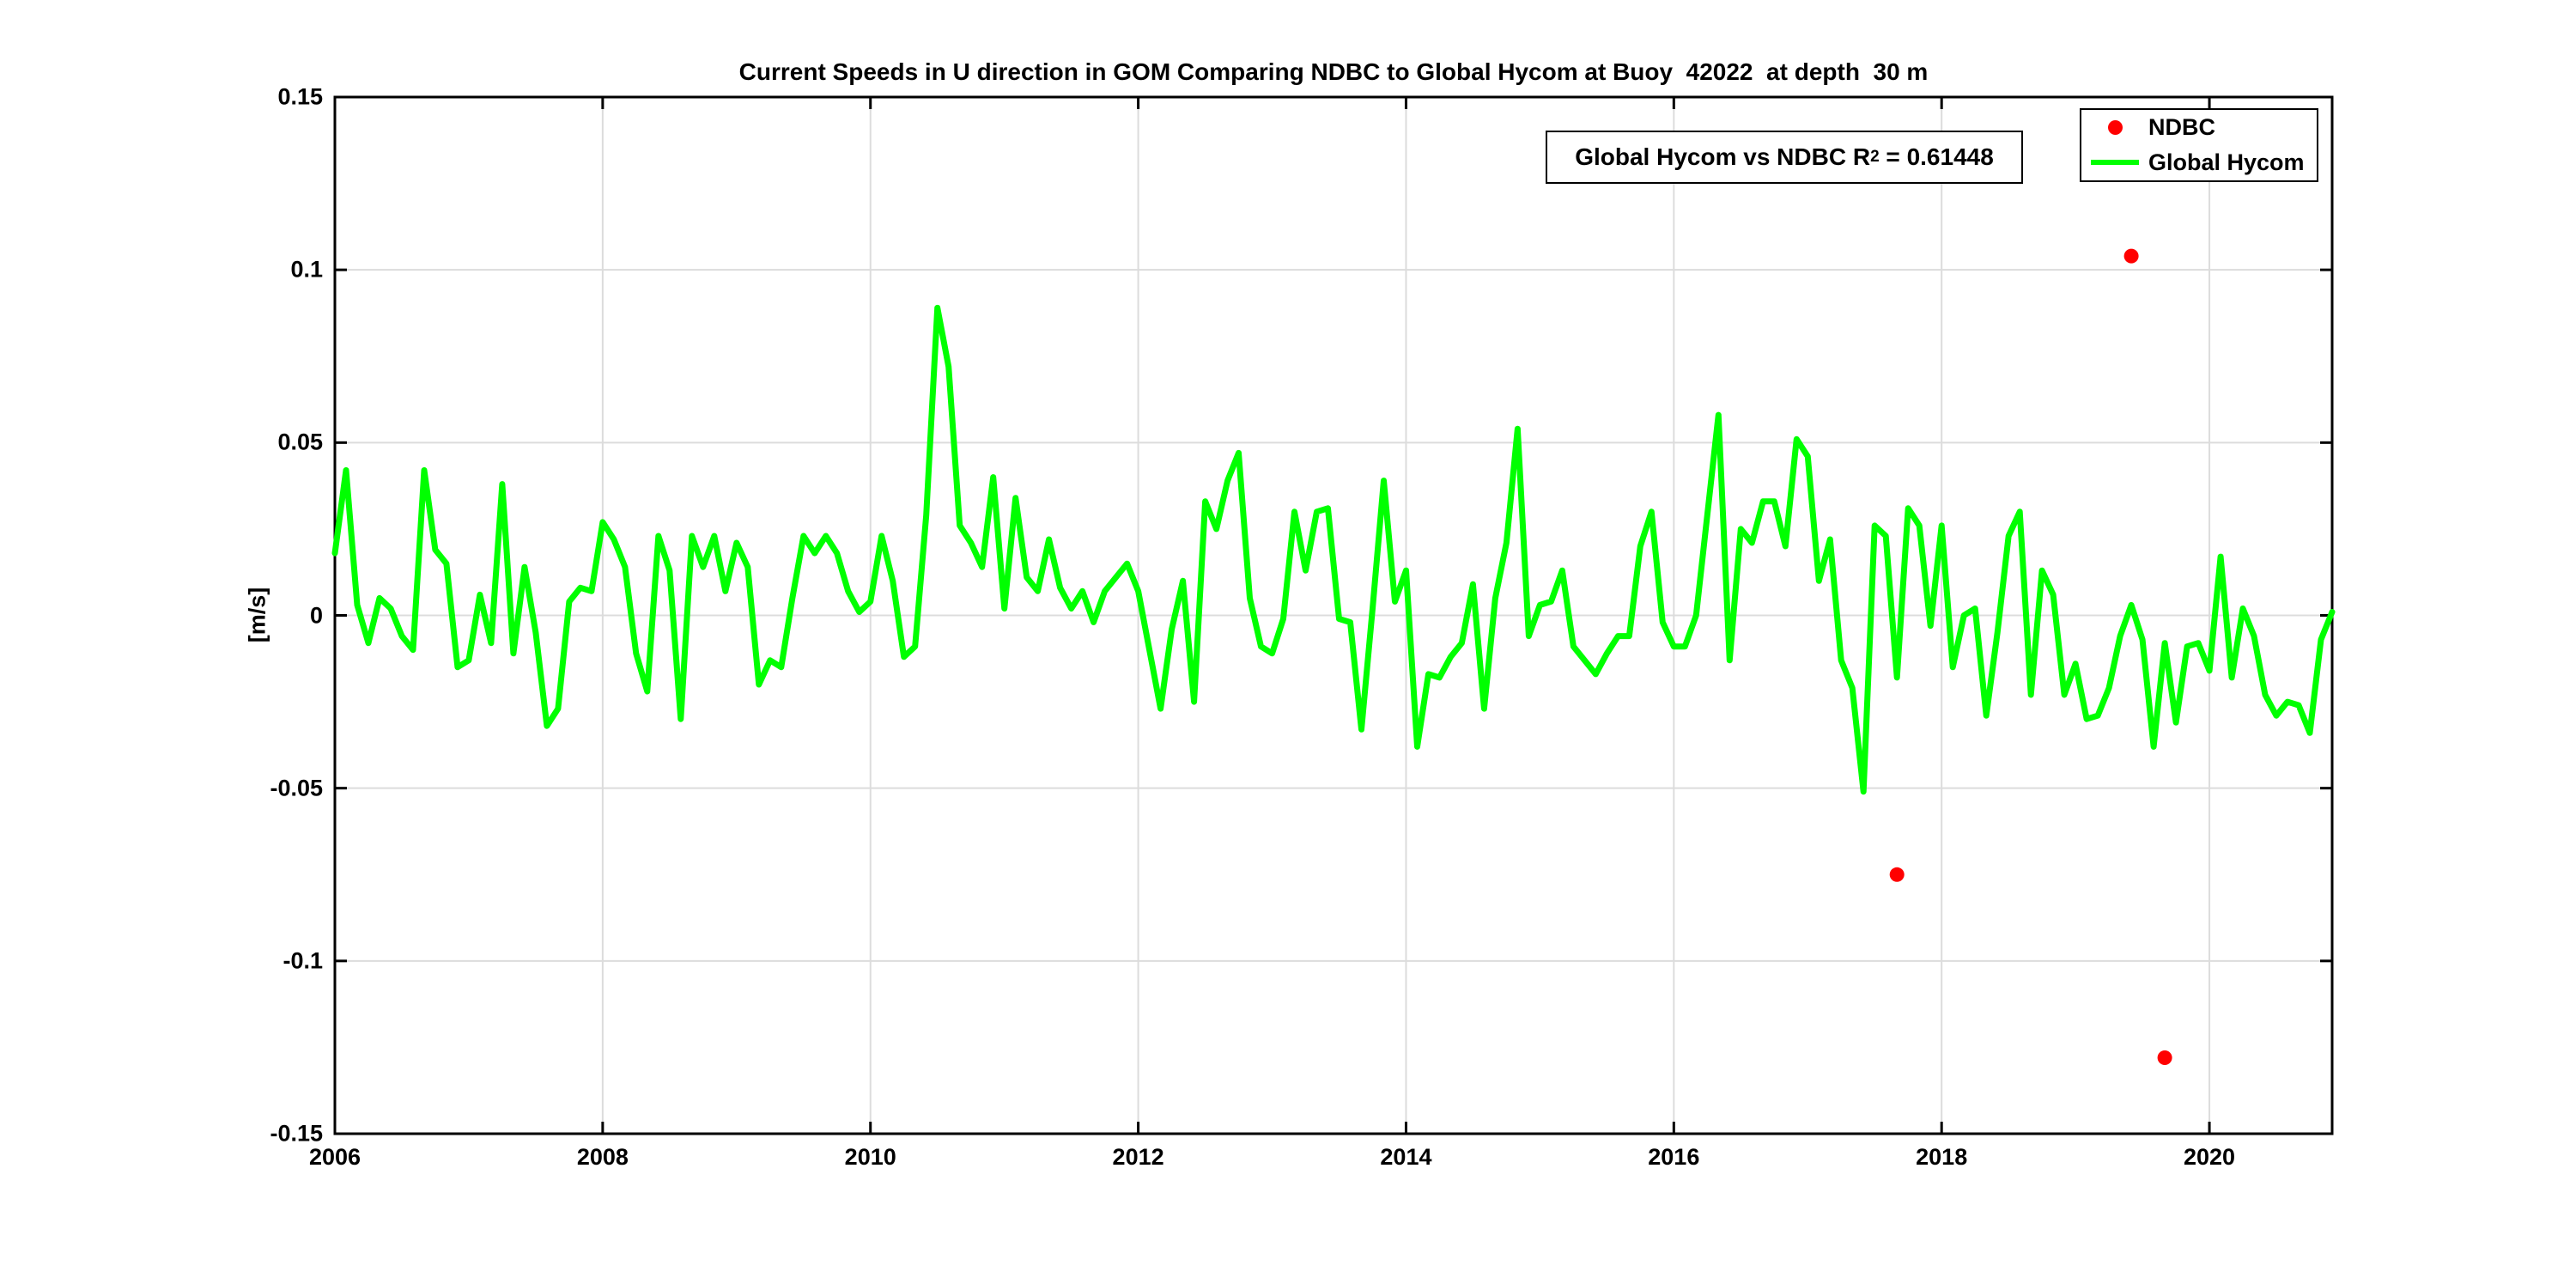 The width and height of the screenshot is (2576, 1272). What do you see at coordinates (2226, 162) in the screenshot?
I see `legend-label-global-hycom: Global Hycom` at bounding box center [2226, 162].